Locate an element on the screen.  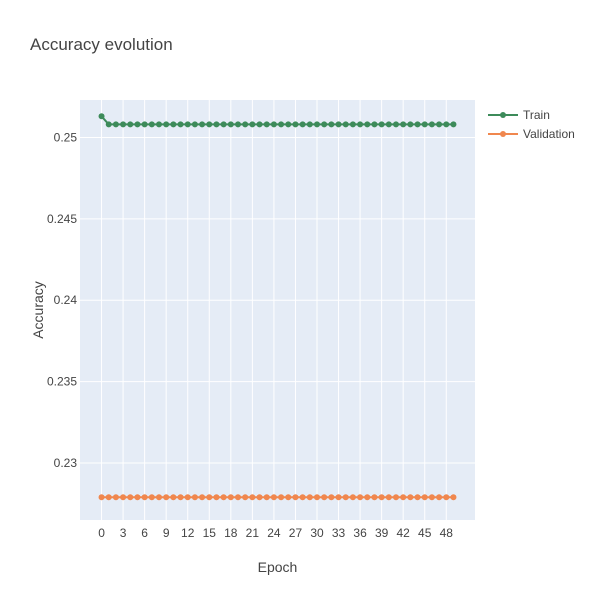
legend: Train Validation is located at coordinates (531, 124).